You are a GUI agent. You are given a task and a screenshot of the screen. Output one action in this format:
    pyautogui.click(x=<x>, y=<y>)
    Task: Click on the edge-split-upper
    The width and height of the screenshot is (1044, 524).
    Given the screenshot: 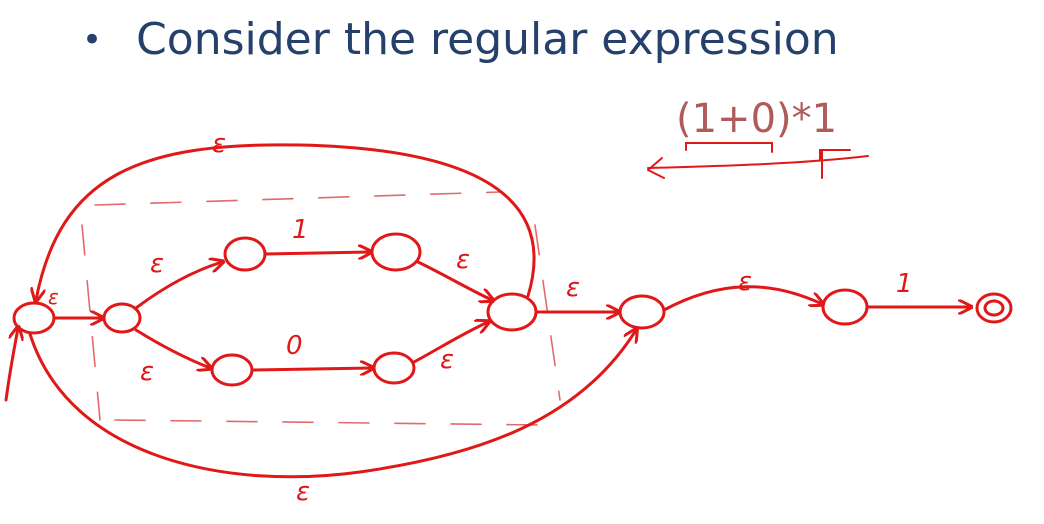 What is the action you would take?
    pyautogui.click(x=178, y=286)
    